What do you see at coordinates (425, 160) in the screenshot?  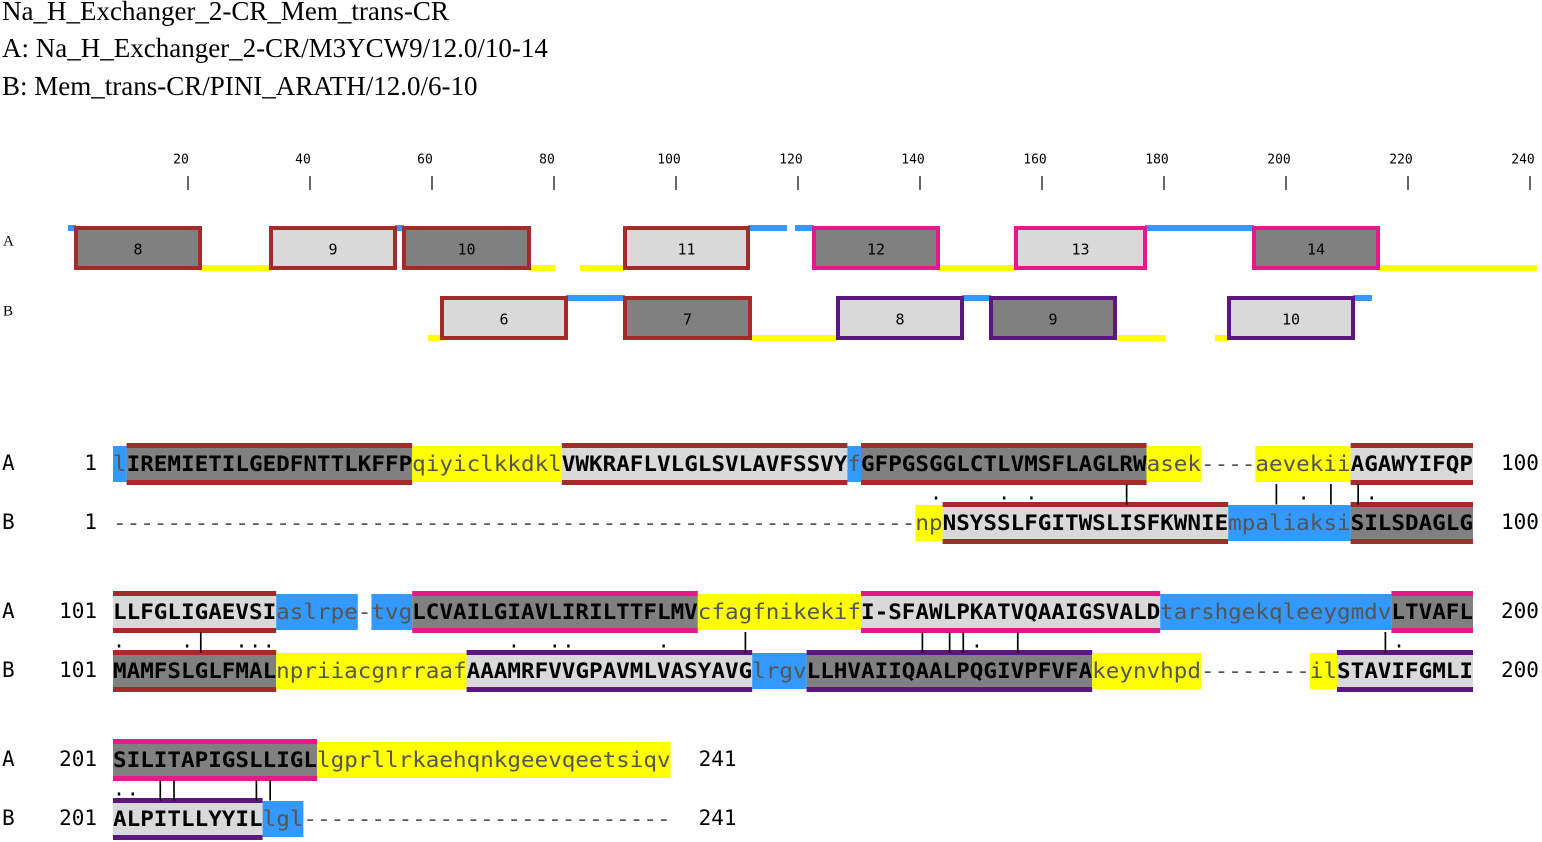 I see `ruler-label: 60` at bounding box center [425, 160].